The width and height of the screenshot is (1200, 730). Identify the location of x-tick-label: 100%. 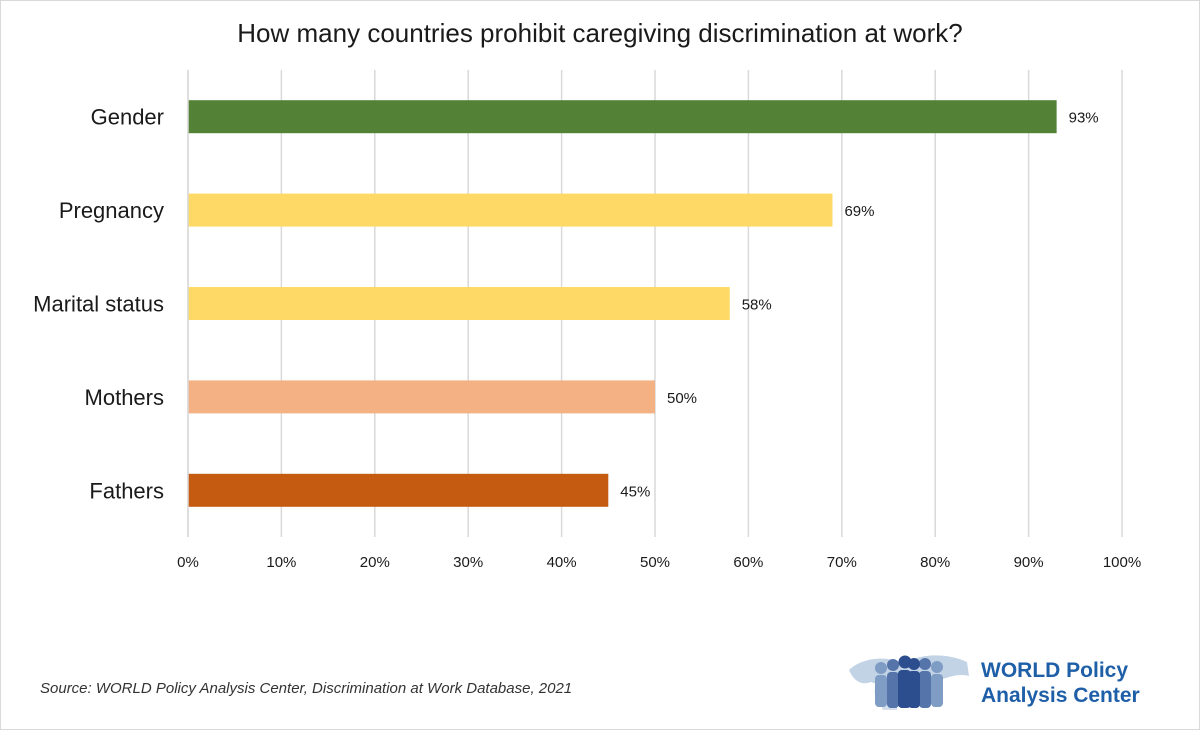
(1122, 562).